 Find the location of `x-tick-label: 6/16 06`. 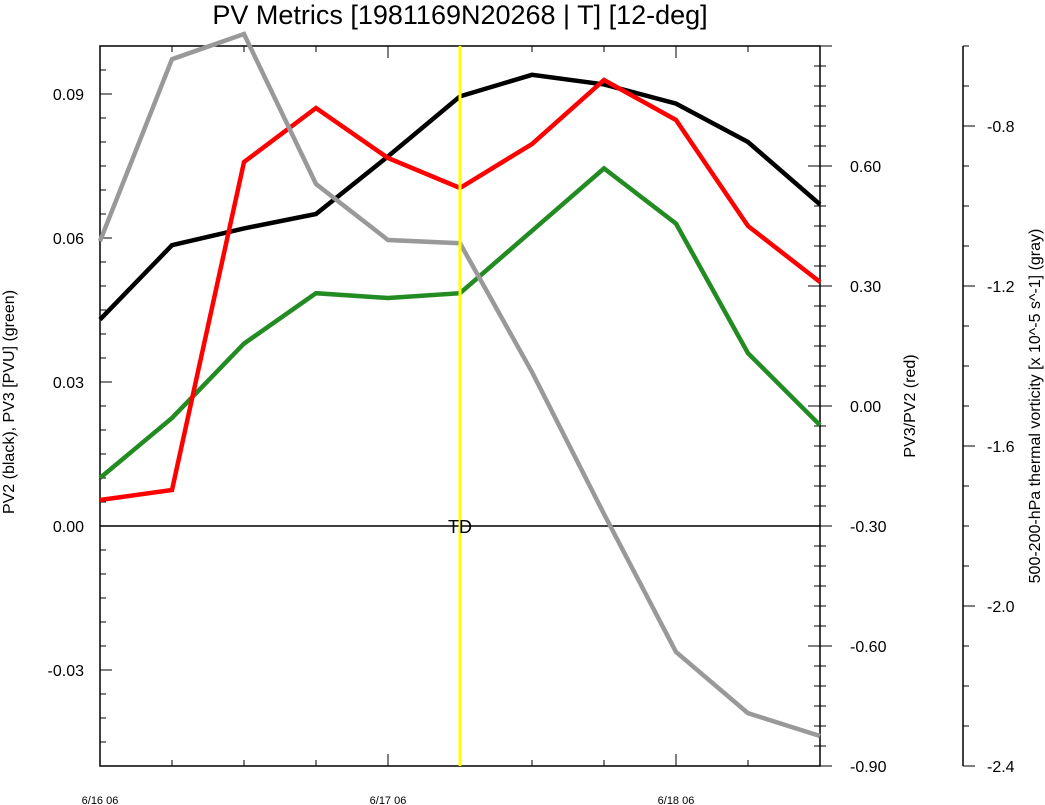

x-tick-label: 6/16 06 is located at coordinates (100, 800).